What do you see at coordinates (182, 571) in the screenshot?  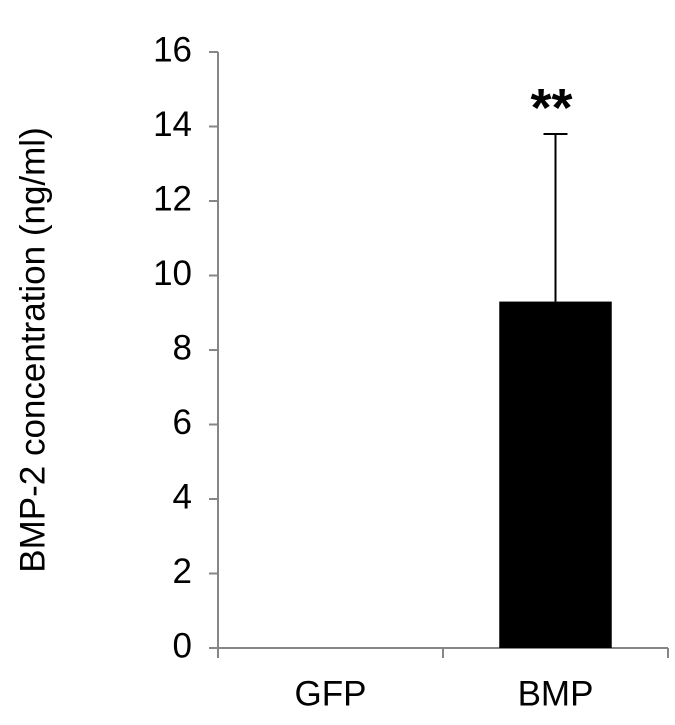 I see `y-tick-label: 2` at bounding box center [182, 571].